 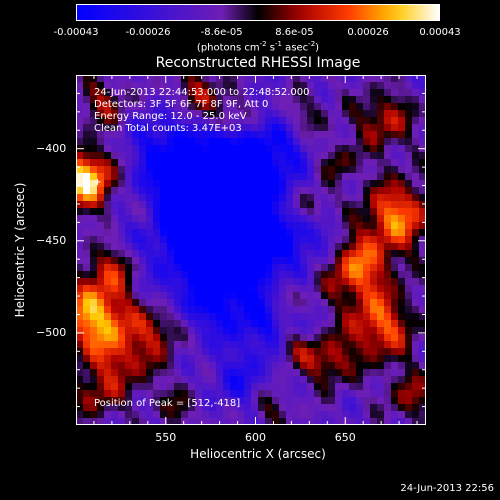 I want to click on chart-title: Reconstructed RHESSI Image, so click(x=258, y=63).